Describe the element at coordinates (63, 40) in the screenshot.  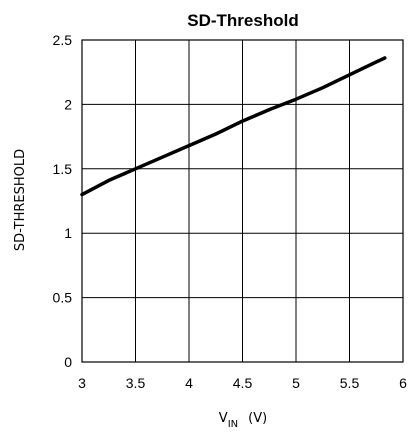
I see `y-tick-label: 2.5` at that location.